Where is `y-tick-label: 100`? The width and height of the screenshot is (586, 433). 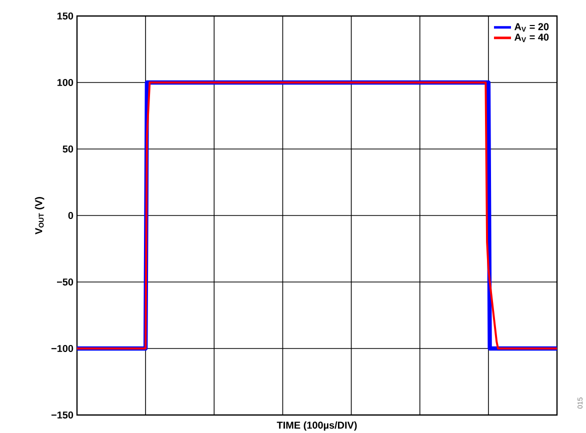 y-tick-label: 100 is located at coordinates (65, 82).